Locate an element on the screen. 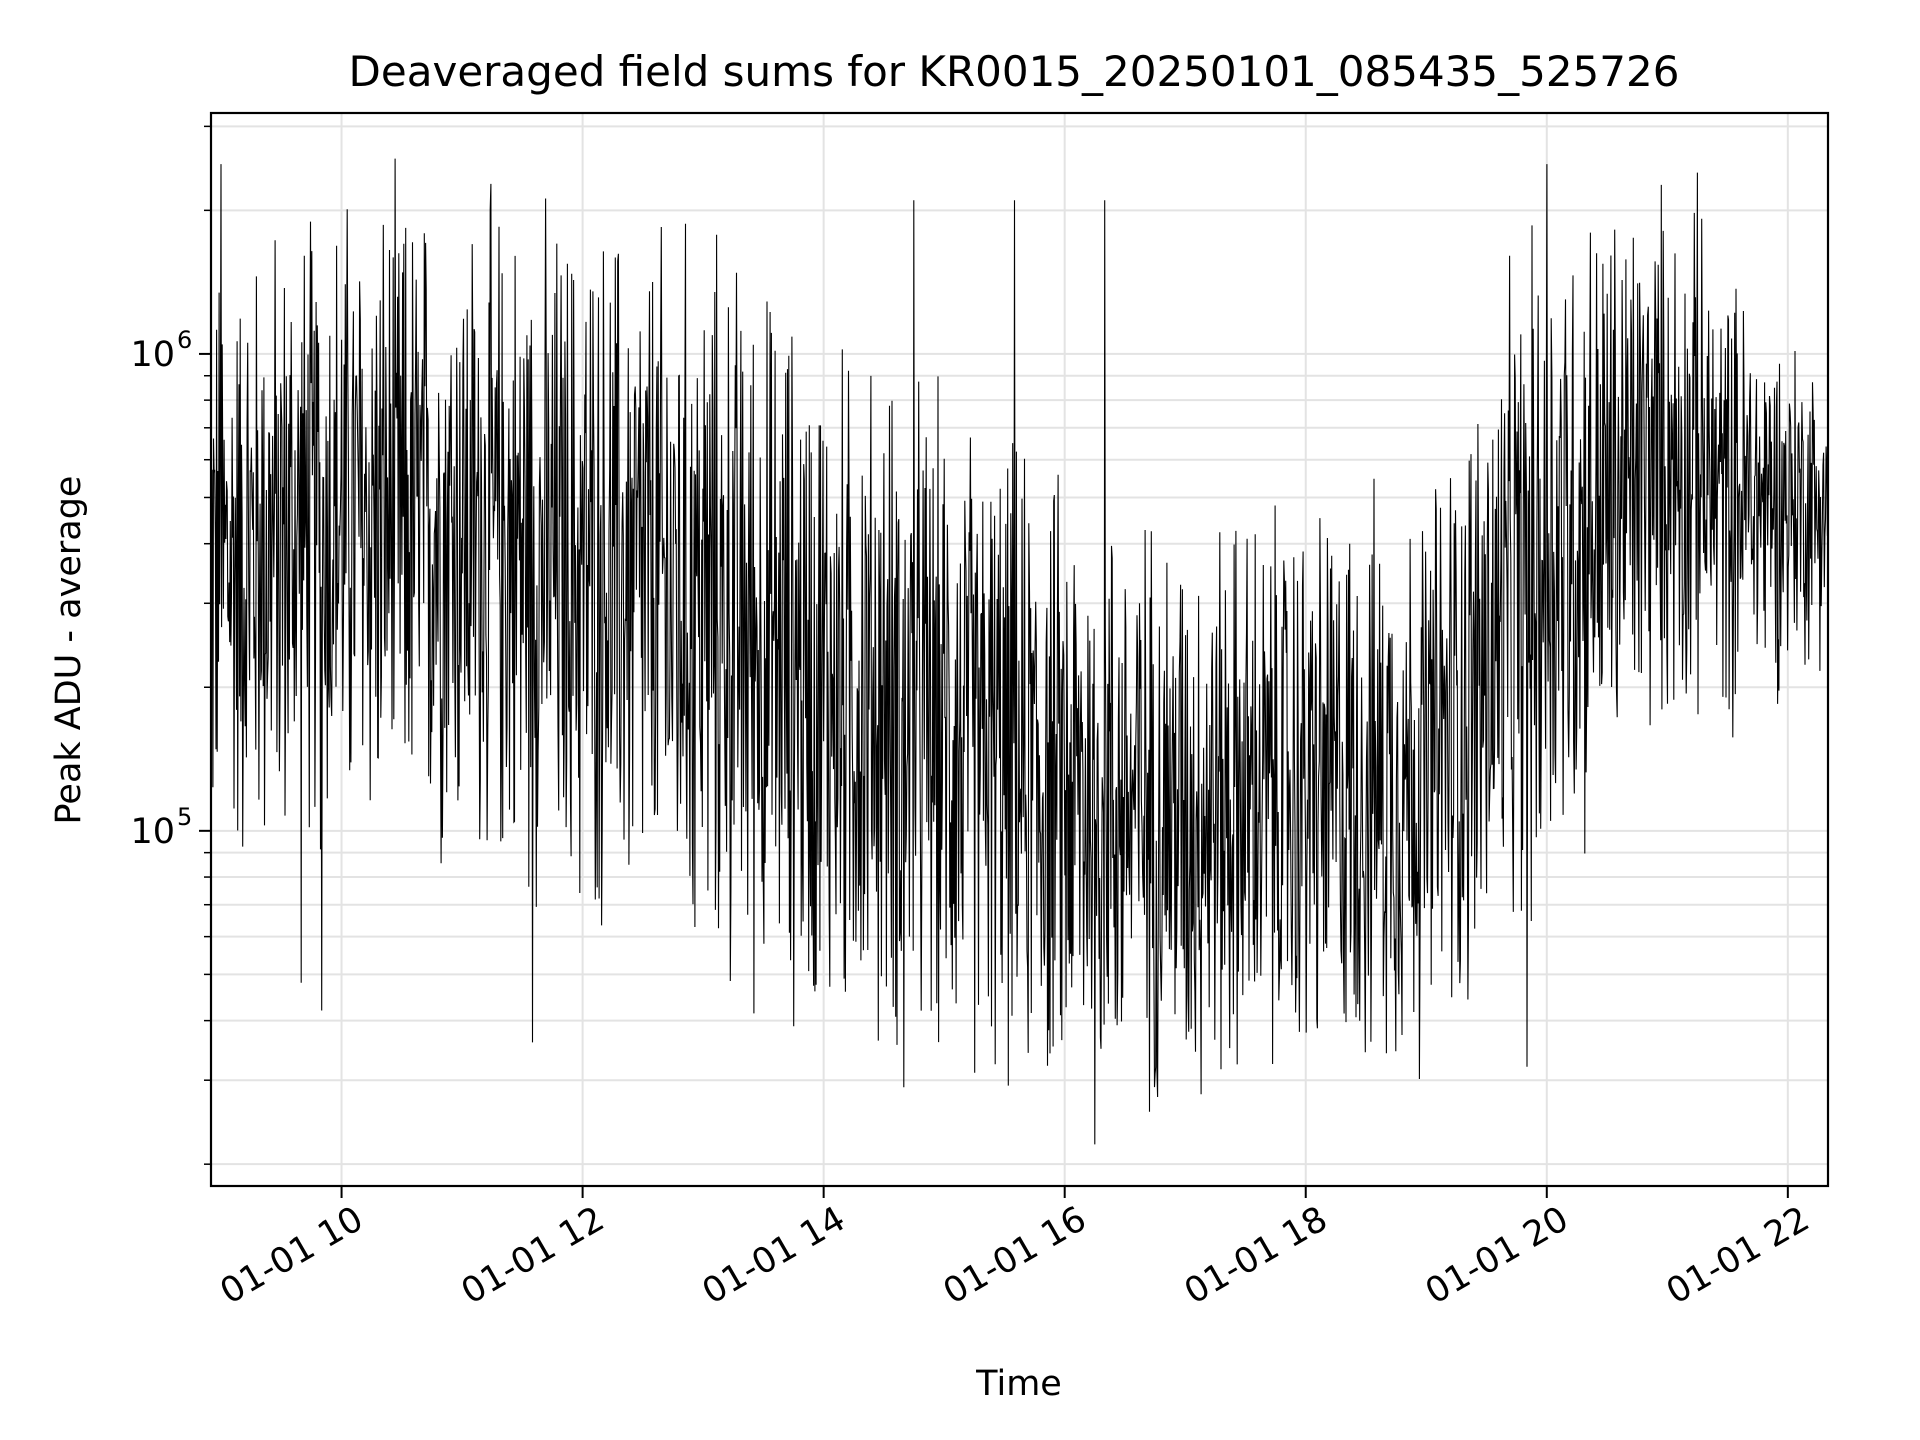 This screenshot has height=1440, width=1920. y-axis-label: Peak ADU - average is located at coordinates (69, 650).